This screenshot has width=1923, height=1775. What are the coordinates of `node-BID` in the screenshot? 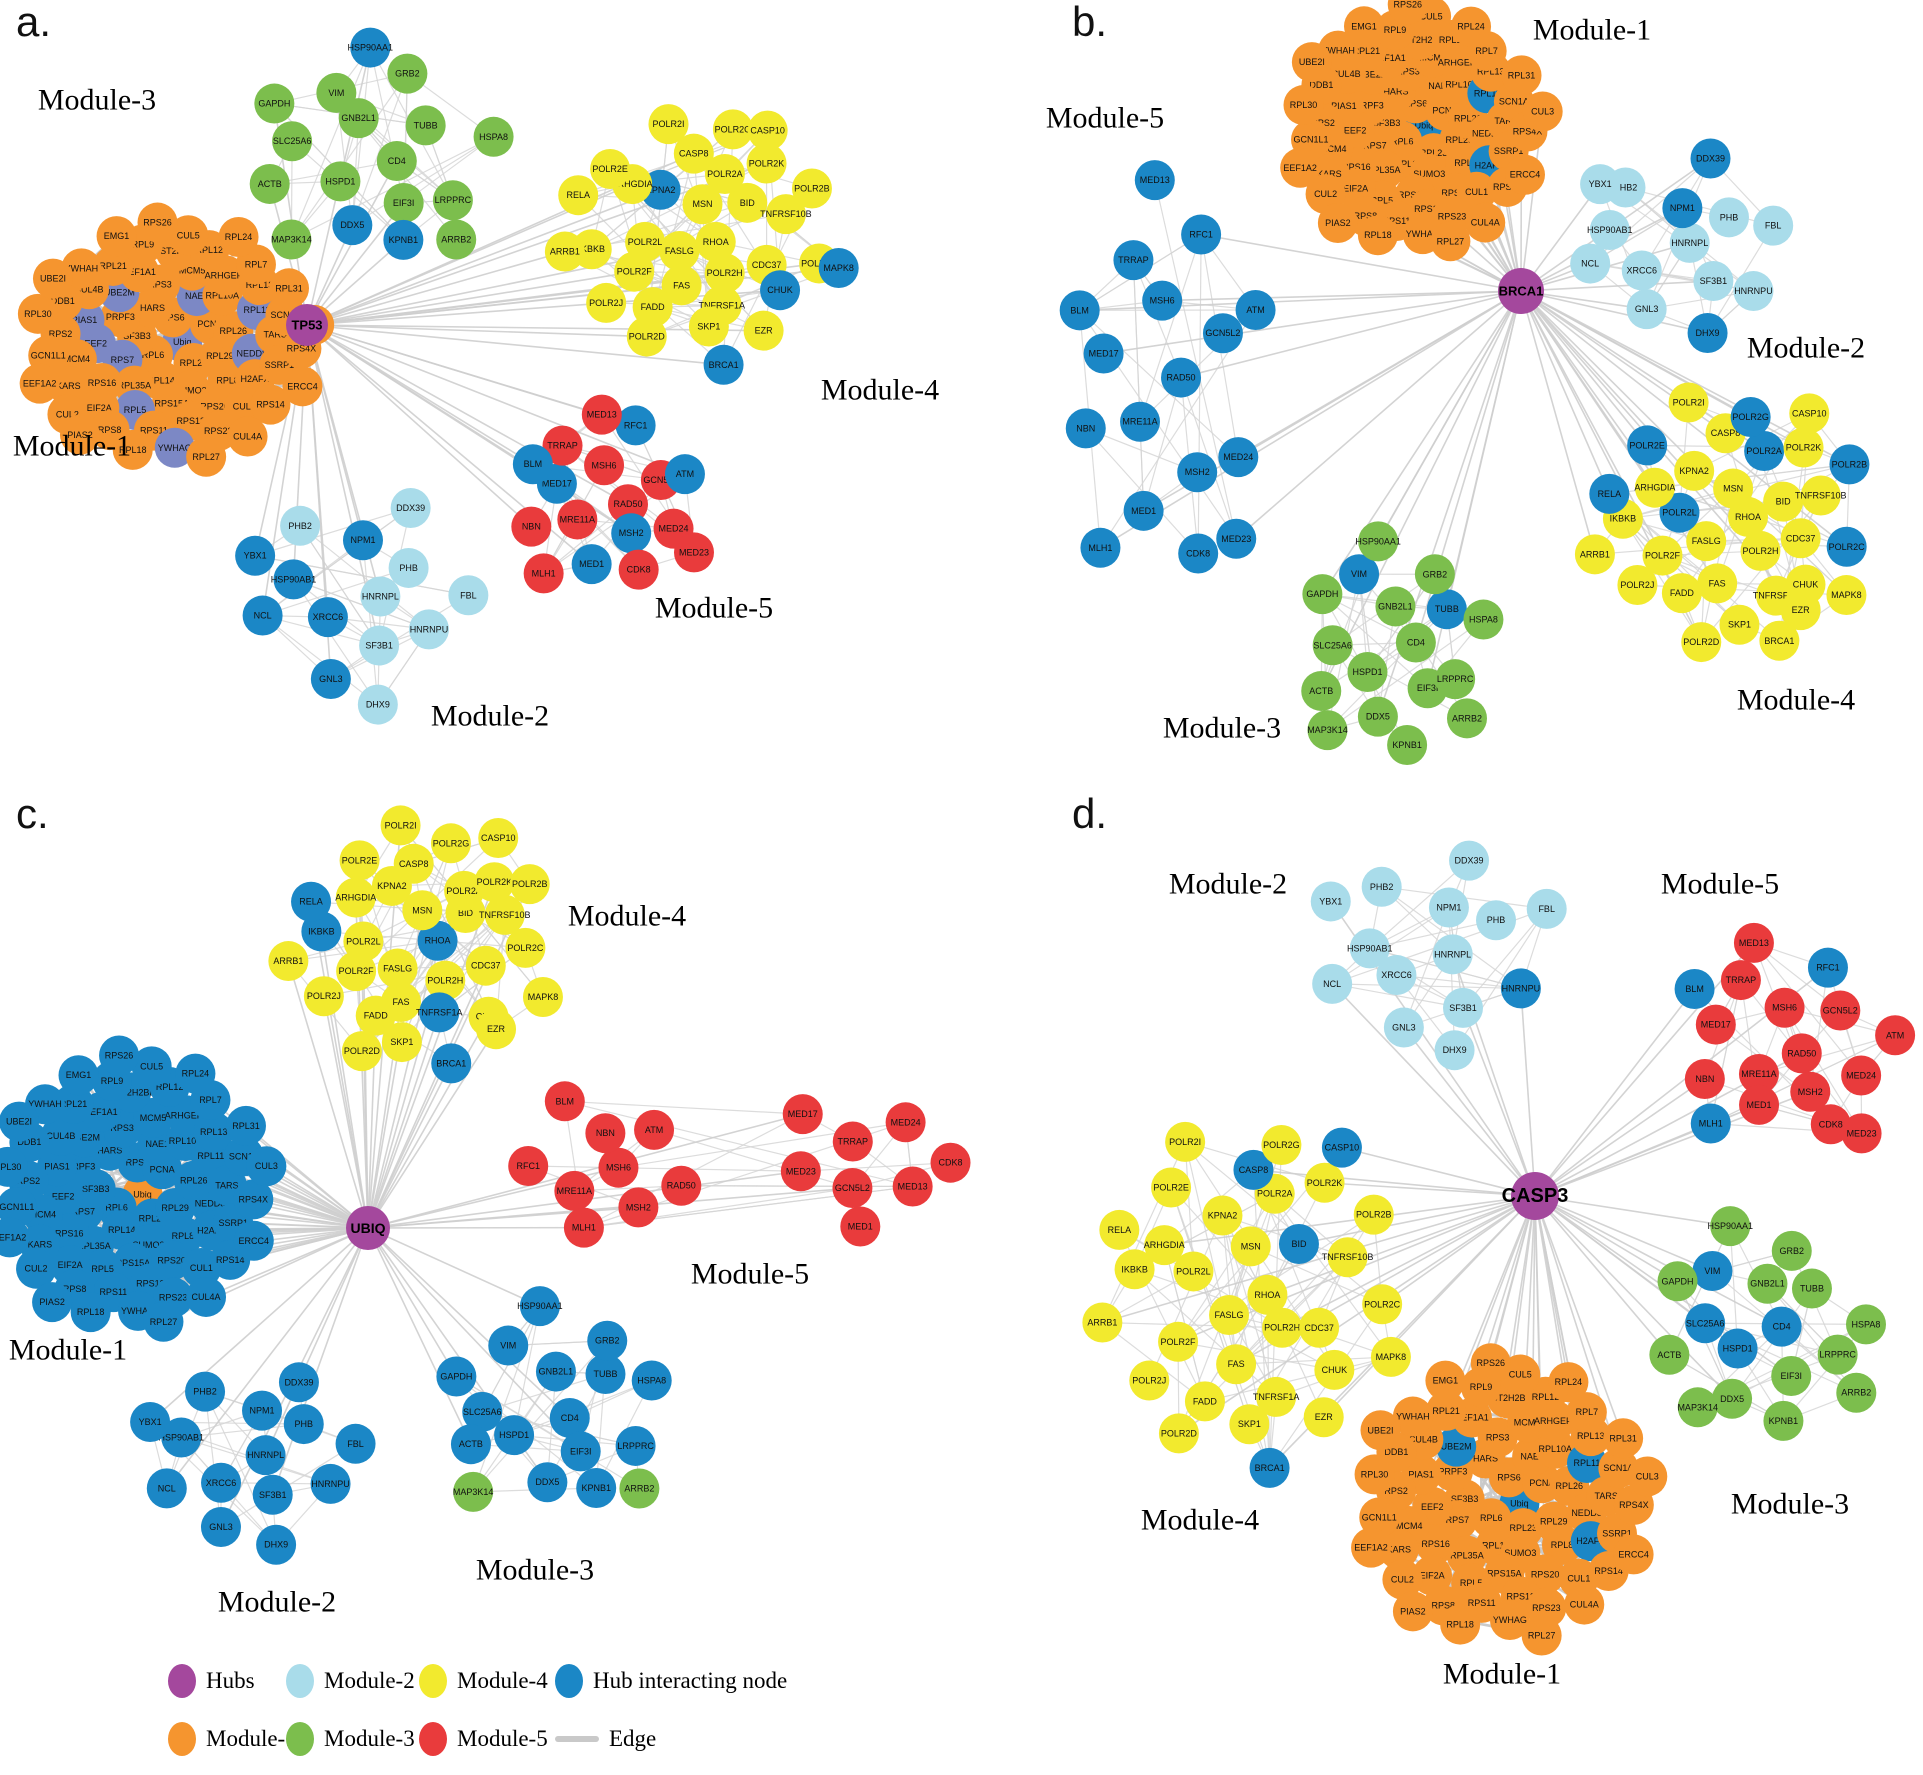 It's located at (1298, 1244).